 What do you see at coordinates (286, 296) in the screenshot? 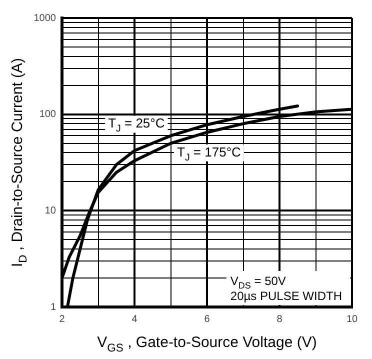
I see `annotation: 20µs PULSE WIDTH` at bounding box center [286, 296].